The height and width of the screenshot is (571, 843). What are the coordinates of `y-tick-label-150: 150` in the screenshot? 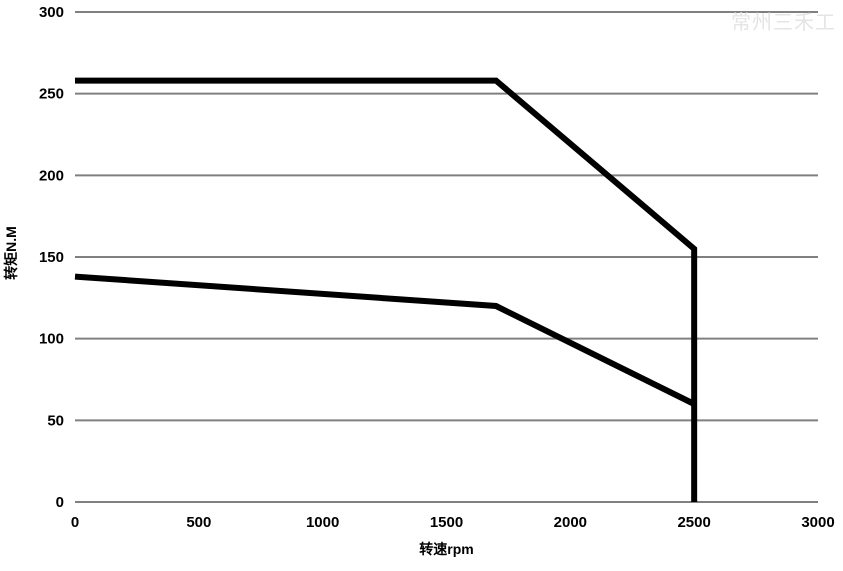 It's located at (51, 257).